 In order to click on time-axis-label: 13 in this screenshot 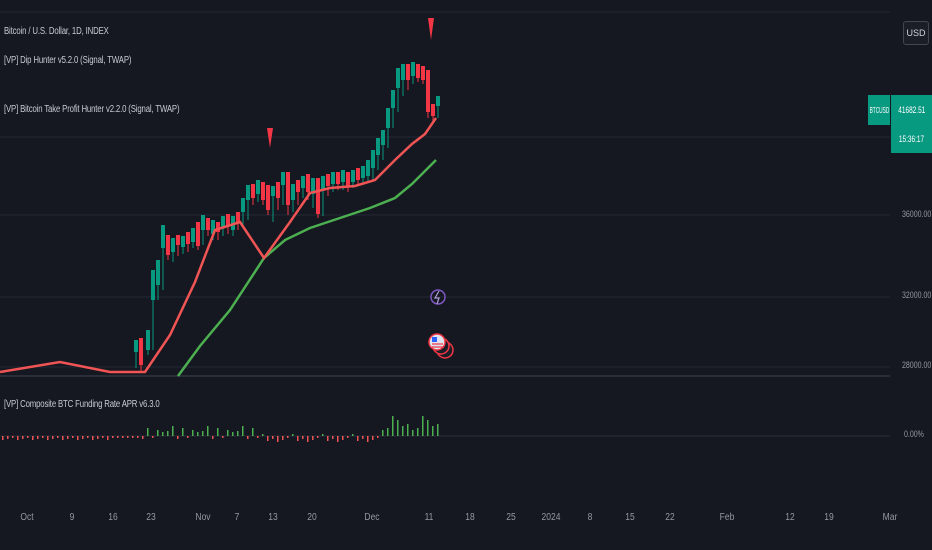, I will do `click(273, 517)`.